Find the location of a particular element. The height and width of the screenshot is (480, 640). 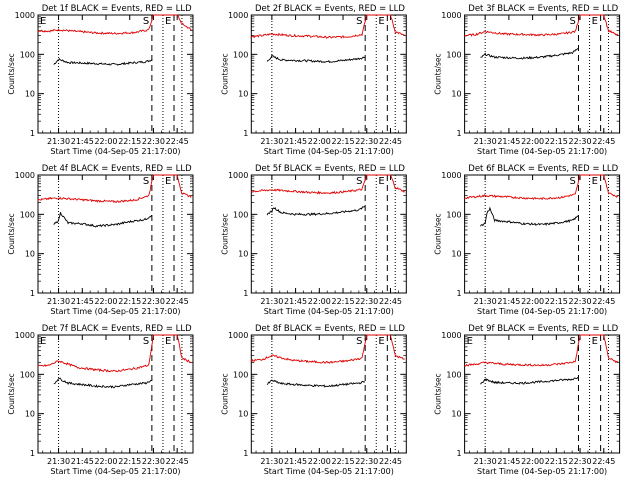

panel-title: Det 2f BLACK = Events, RED = LLD is located at coordinates (330, 9).